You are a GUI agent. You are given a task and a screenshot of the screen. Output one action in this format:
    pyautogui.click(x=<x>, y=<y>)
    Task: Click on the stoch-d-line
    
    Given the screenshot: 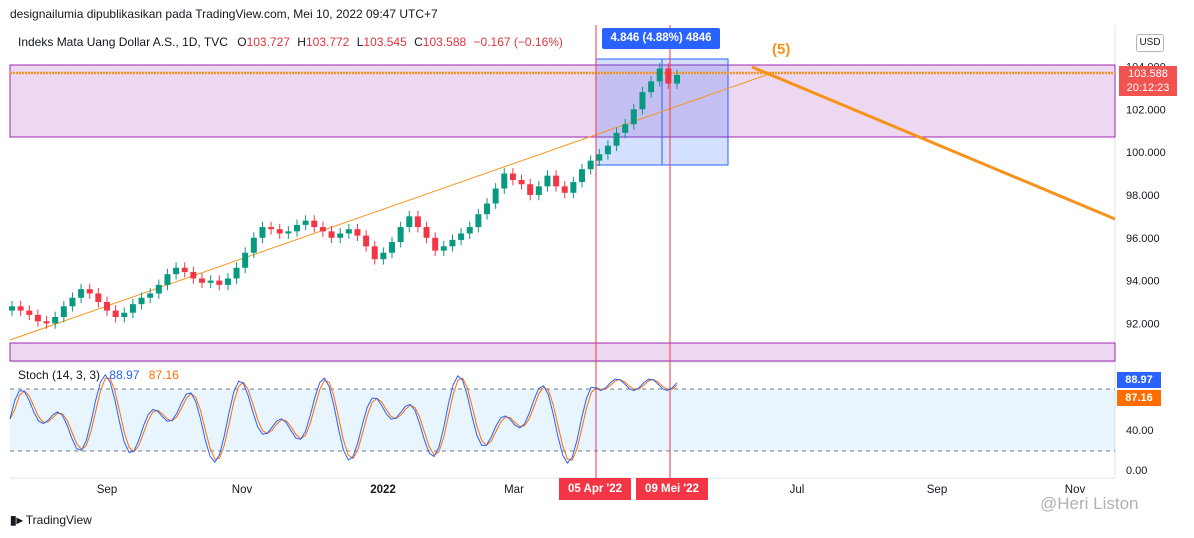 What is the action you would take?
    pyautogui.click(x=343, y=419)
    